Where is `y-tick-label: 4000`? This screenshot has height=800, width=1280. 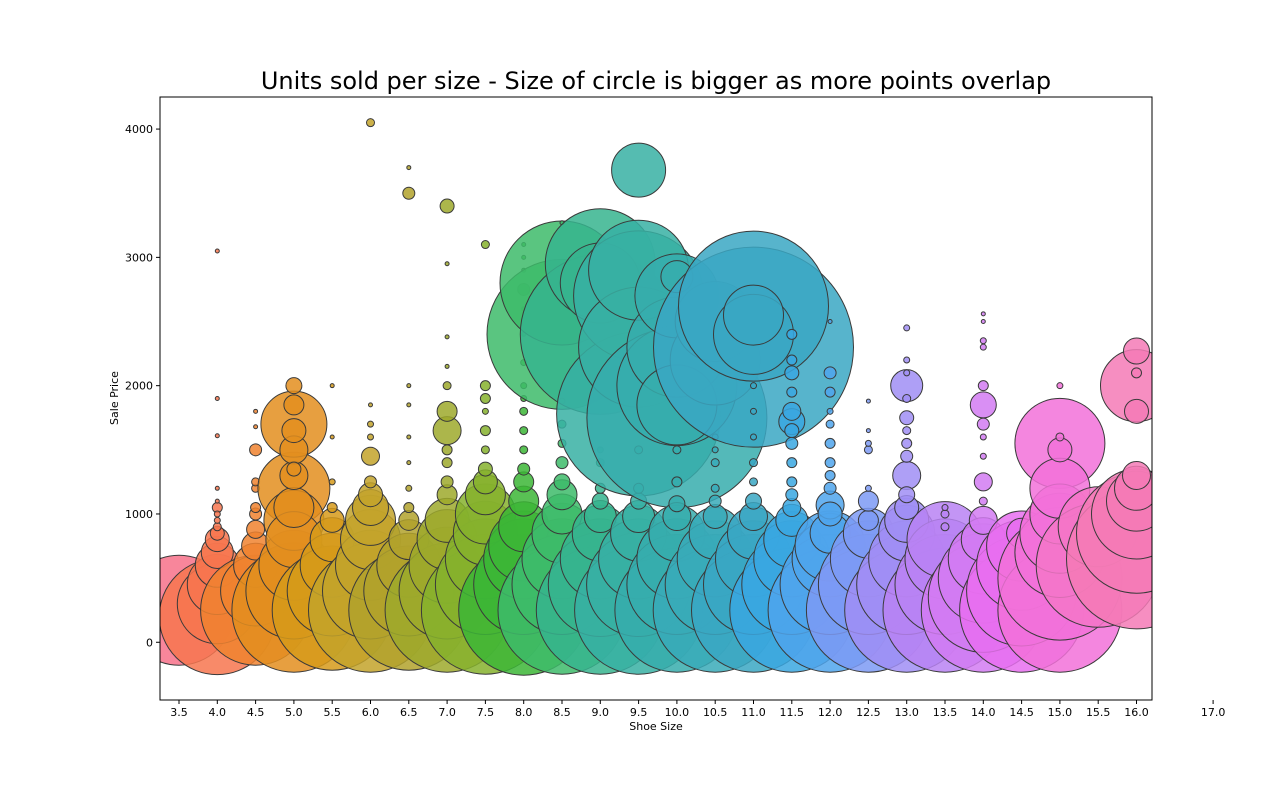 y-tick-label: 4000 is located at coordinates (139, 129).